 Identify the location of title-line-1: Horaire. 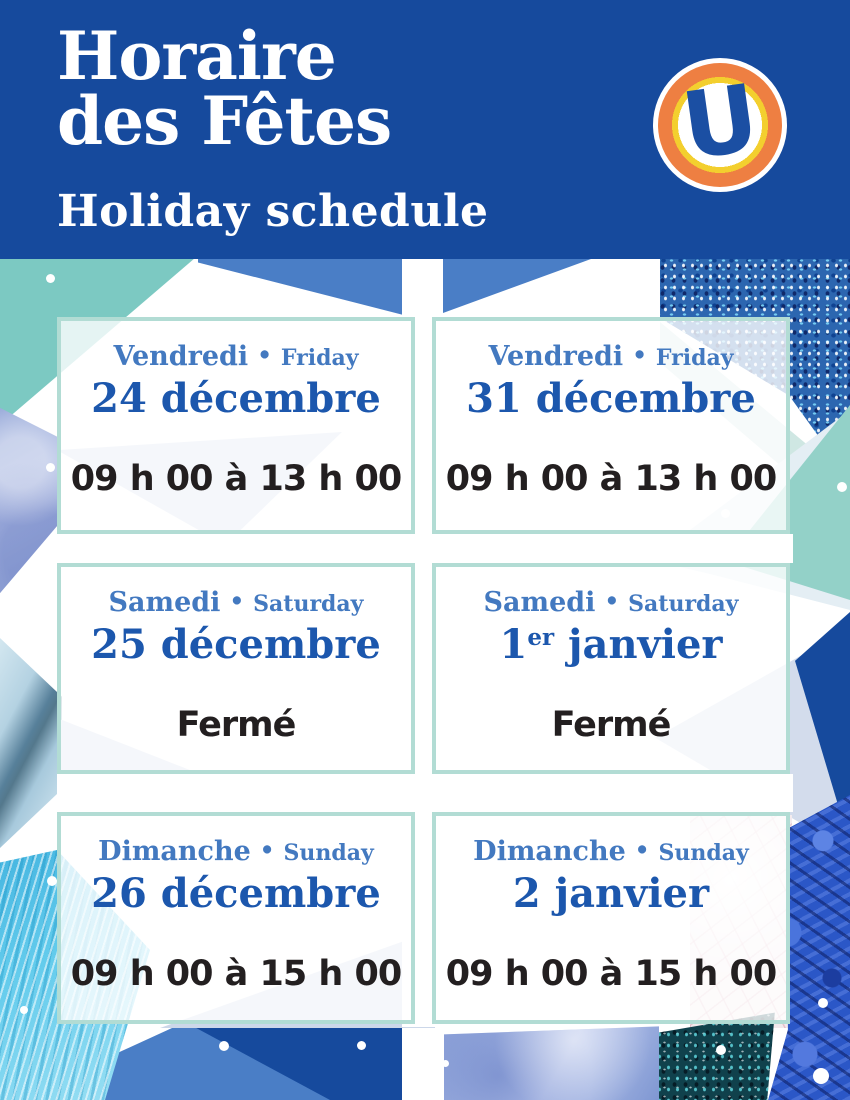
(197, 56).